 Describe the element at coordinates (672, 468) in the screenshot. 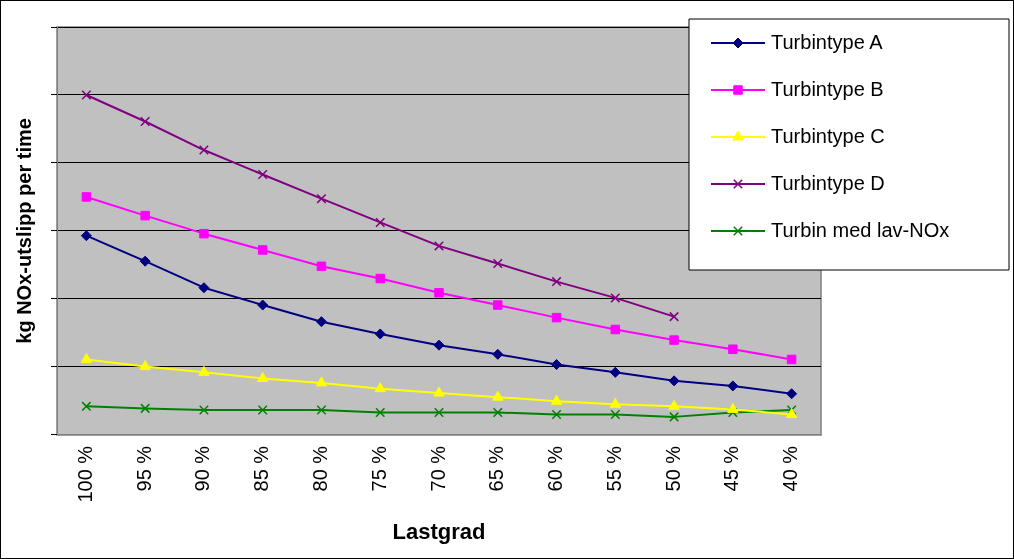

I see `x-tick-label: 50 %` at that location.